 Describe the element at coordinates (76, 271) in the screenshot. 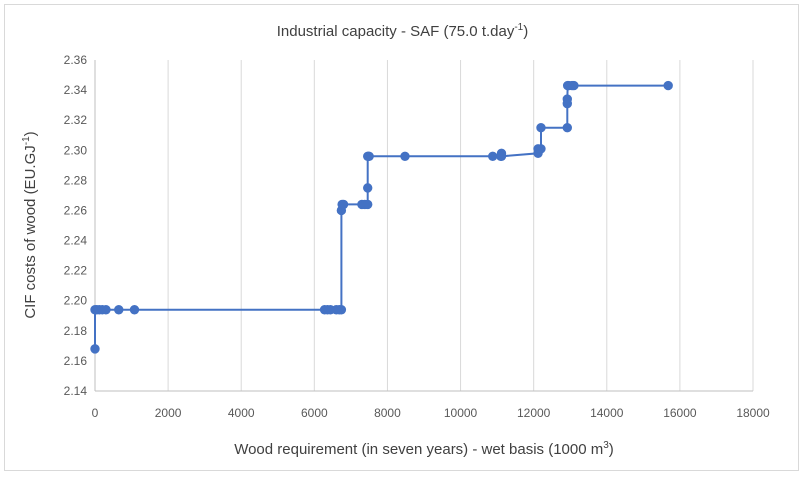

I see `y-tick-label: 2.22` at that location.